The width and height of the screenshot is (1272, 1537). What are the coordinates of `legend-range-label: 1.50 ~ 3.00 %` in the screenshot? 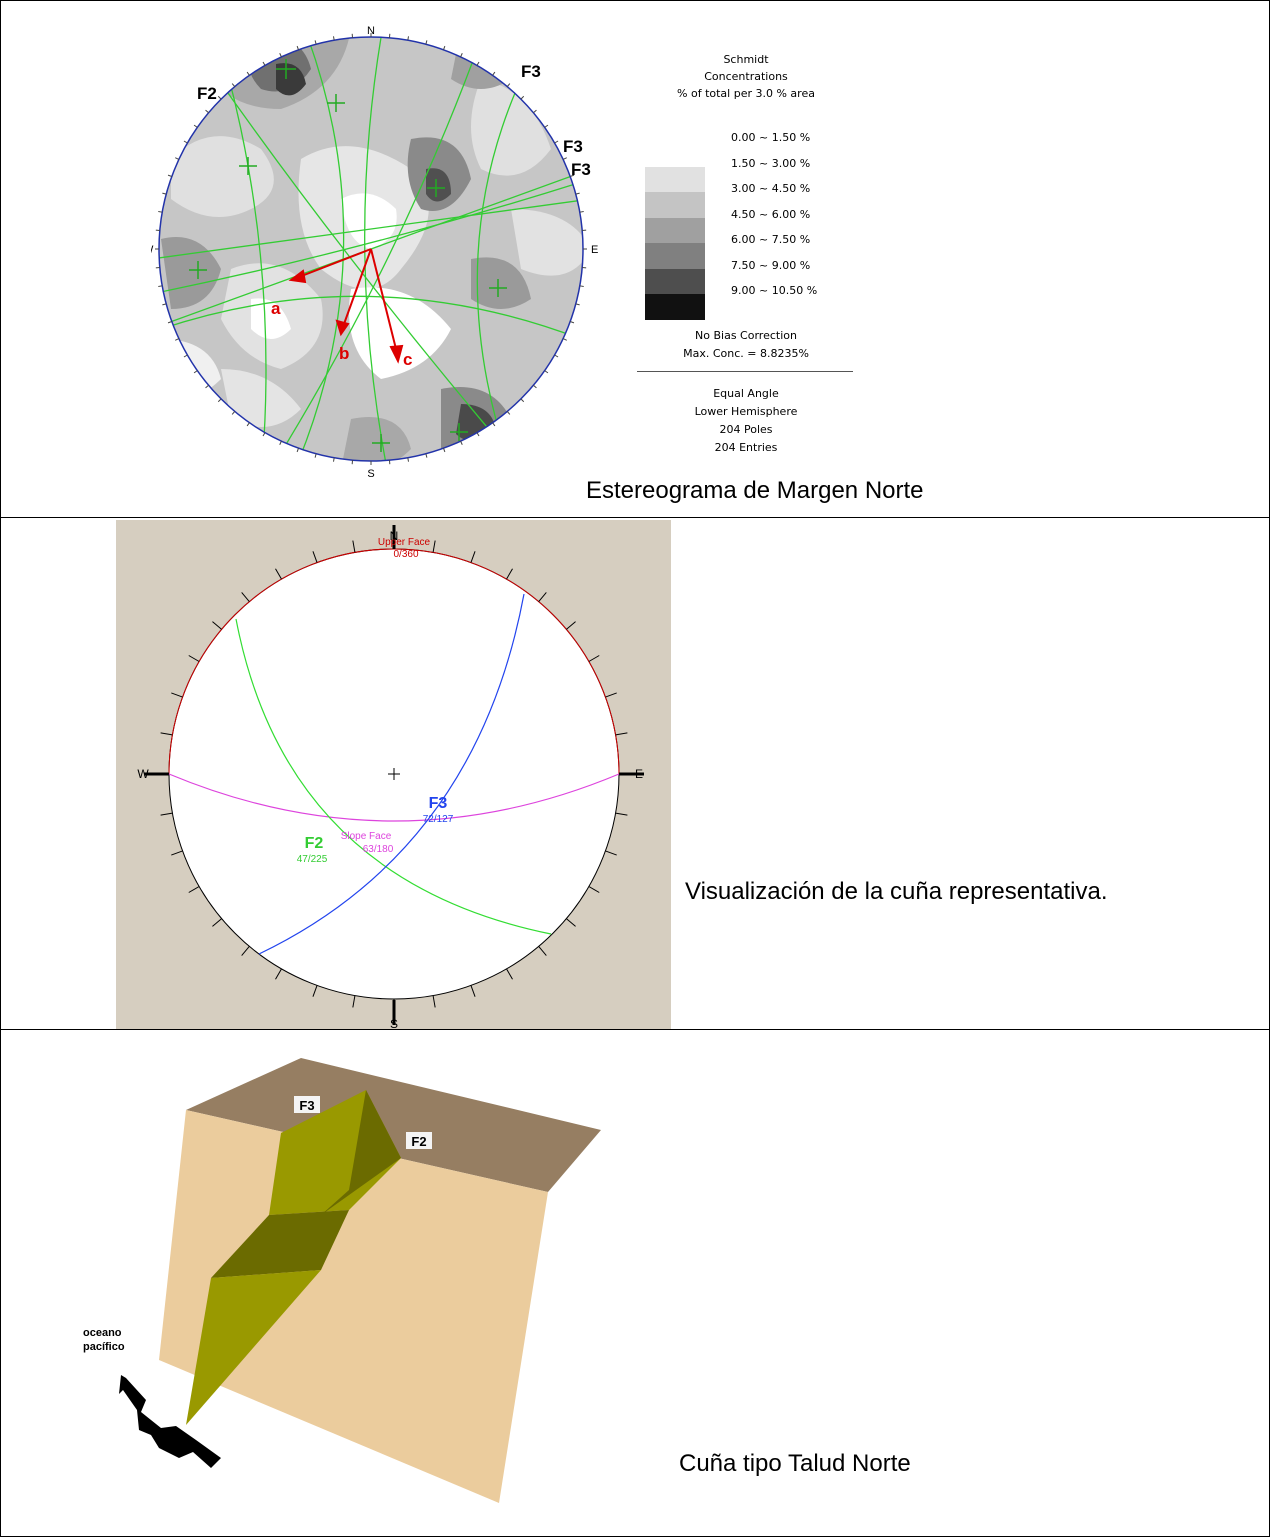 It's located at (771, 163).